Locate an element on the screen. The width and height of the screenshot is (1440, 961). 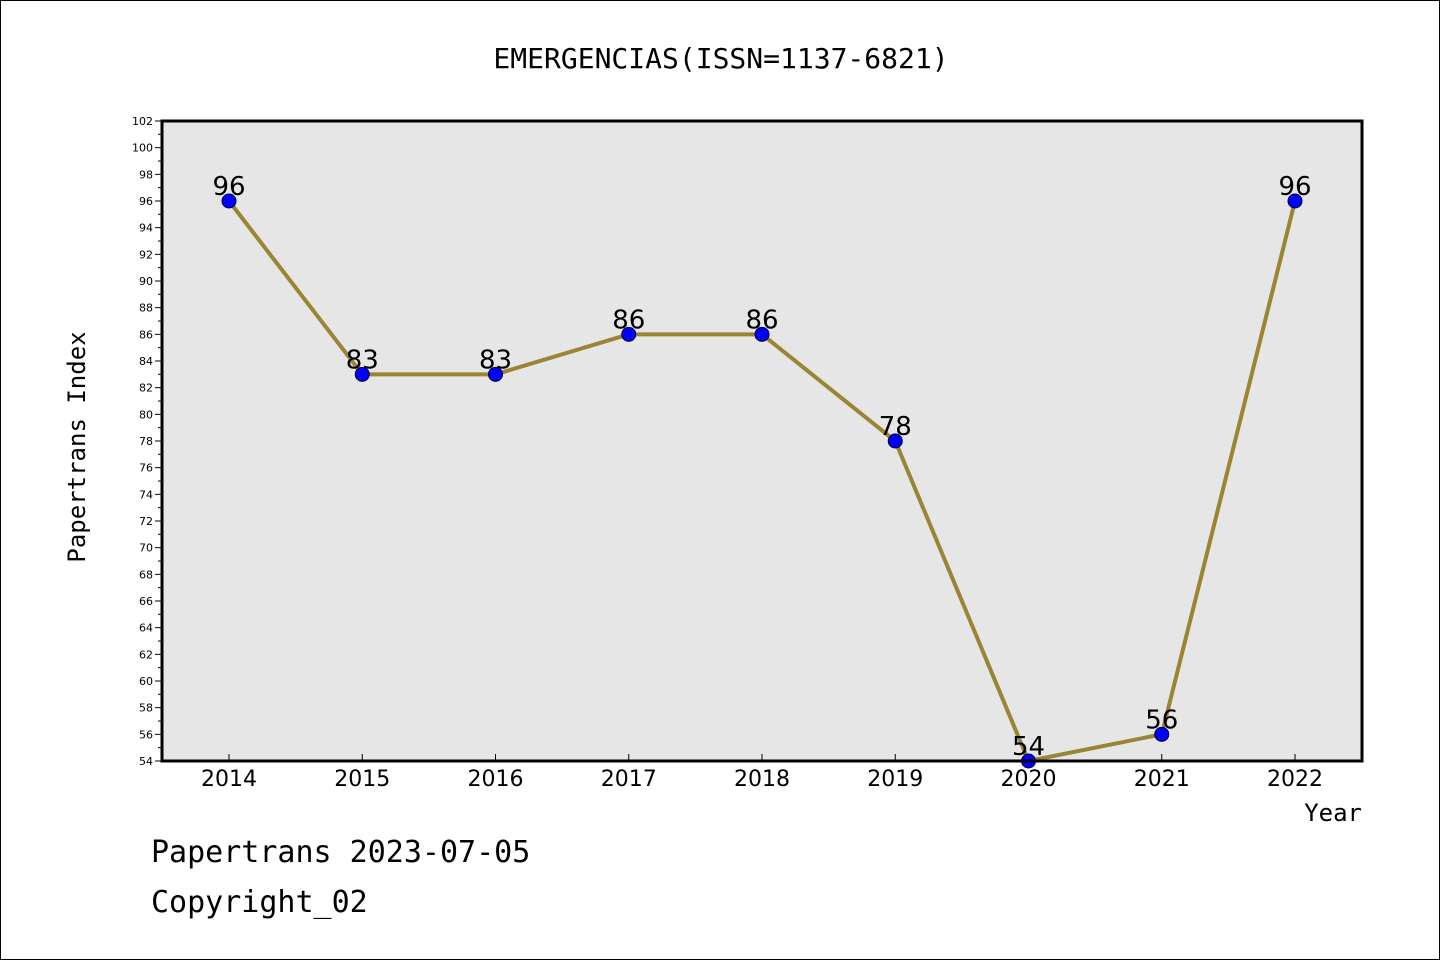
y-tick-label: 74 is located at coordinates (146, 494).